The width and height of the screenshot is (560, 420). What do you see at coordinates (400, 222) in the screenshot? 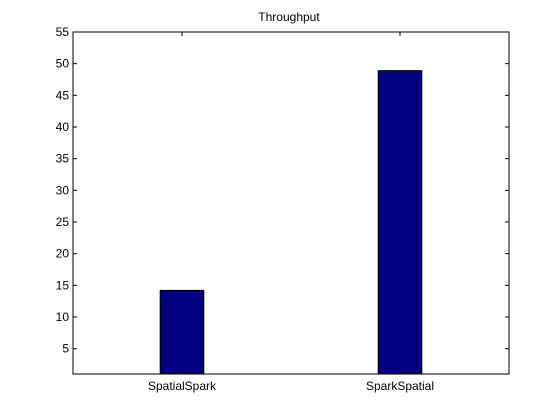
I see `bar-sparkspatial` at bounding box center [400, 222].